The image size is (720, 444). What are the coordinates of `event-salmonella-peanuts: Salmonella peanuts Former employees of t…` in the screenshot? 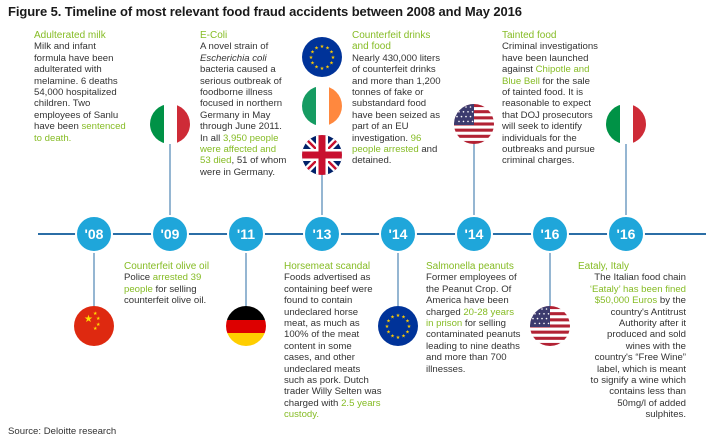 It's located at (482, 318).